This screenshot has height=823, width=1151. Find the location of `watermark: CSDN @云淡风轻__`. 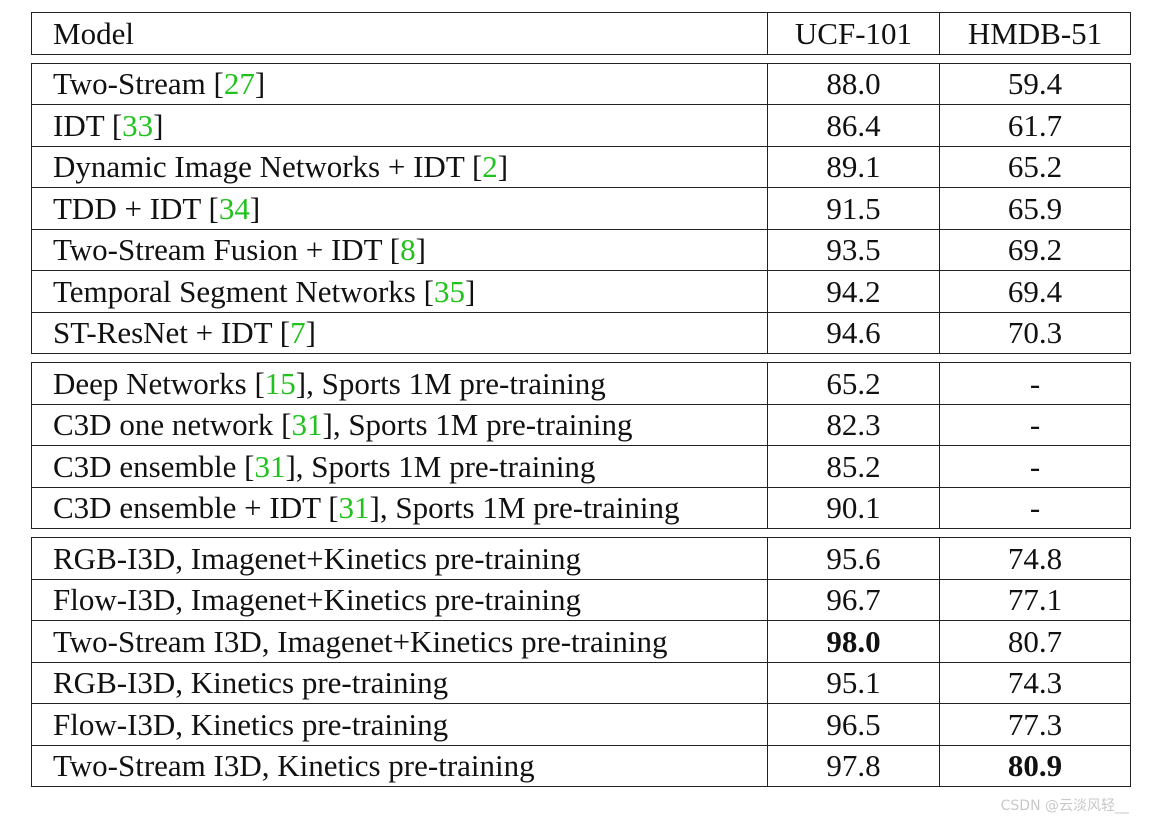

watermark: CSDN @云淡风轻__ is located at coordinates (1064, 806).